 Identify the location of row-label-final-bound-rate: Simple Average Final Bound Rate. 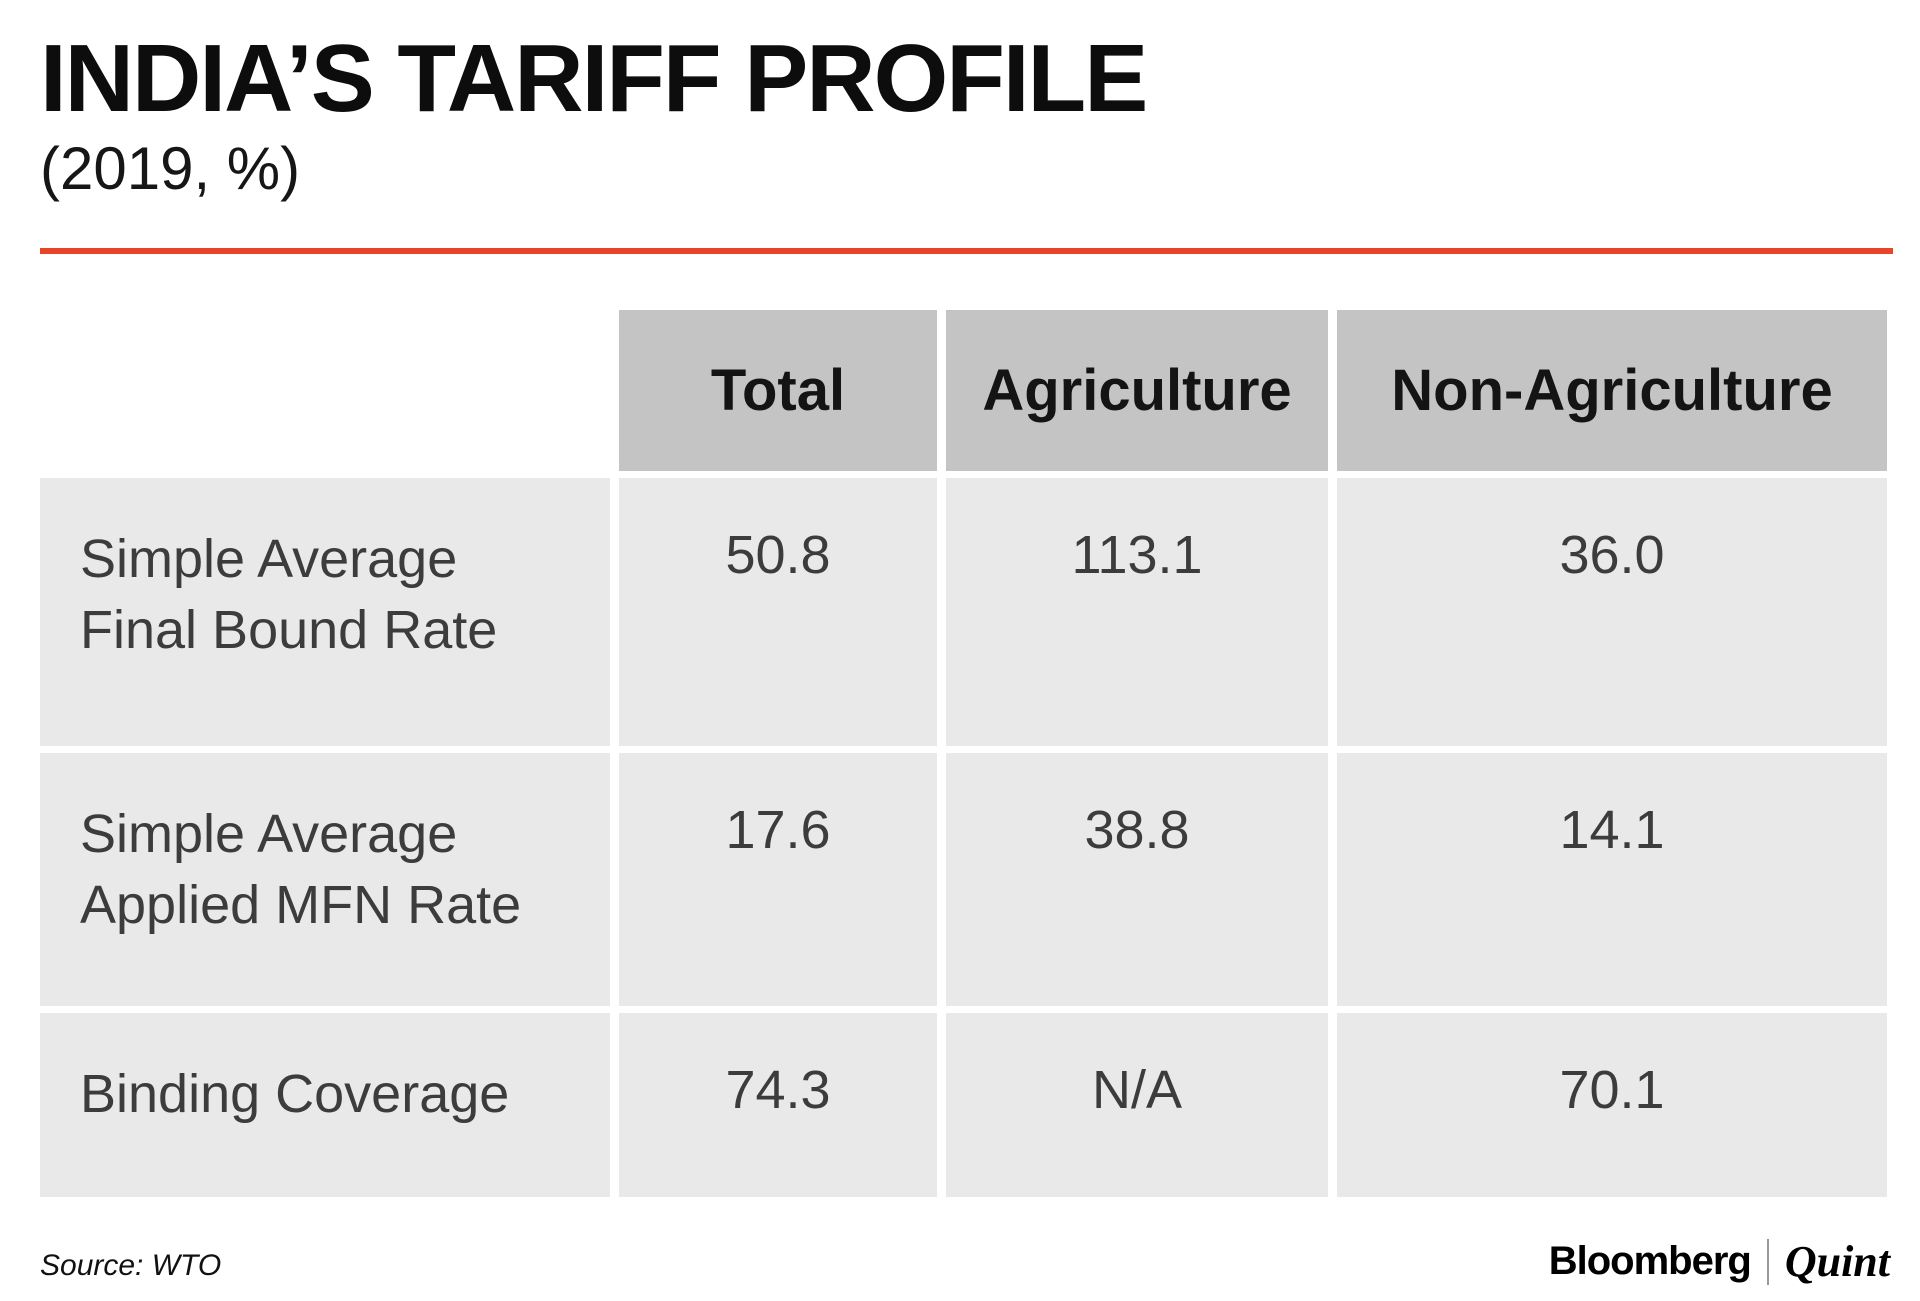
(325, 611).